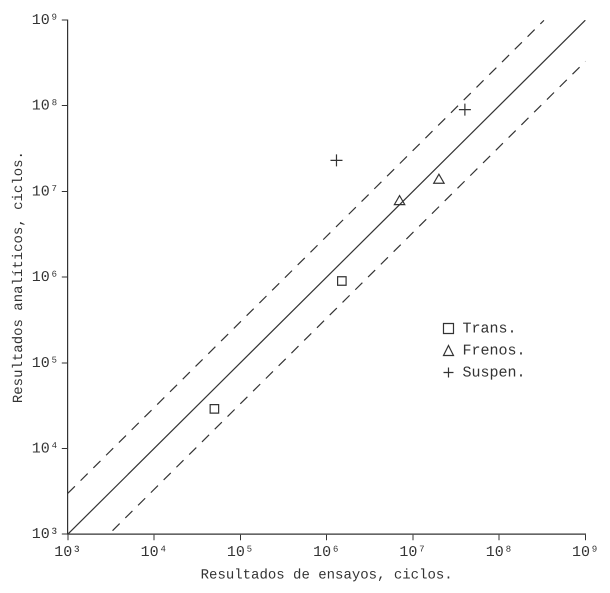 This screenshot has height=593, width=610. What do you see at coordinates (19, 277) in the screenshot?
I see `y-axis-title: Resultados analíticos, ciclos.` at bounding box center [19, 277].